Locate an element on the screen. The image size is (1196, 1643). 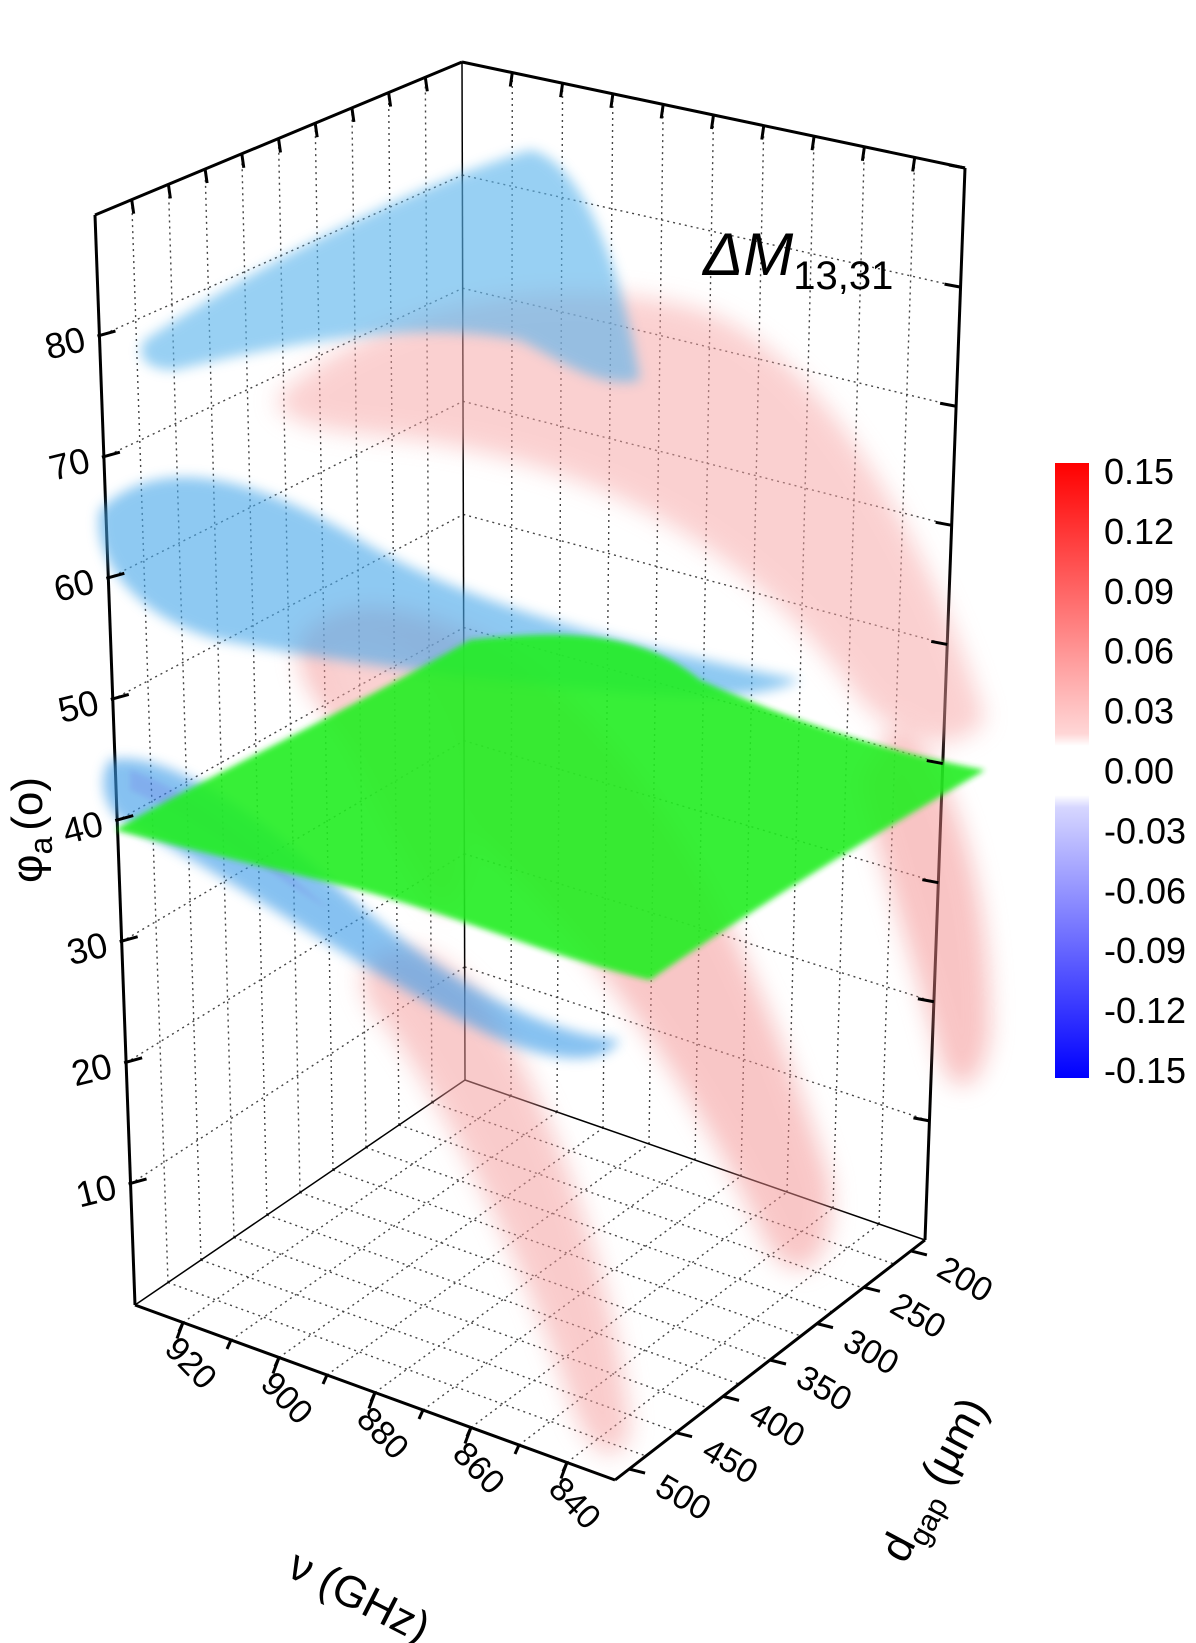
y-axis-label: dgap (µm) is located at coordinates (937, 1481).